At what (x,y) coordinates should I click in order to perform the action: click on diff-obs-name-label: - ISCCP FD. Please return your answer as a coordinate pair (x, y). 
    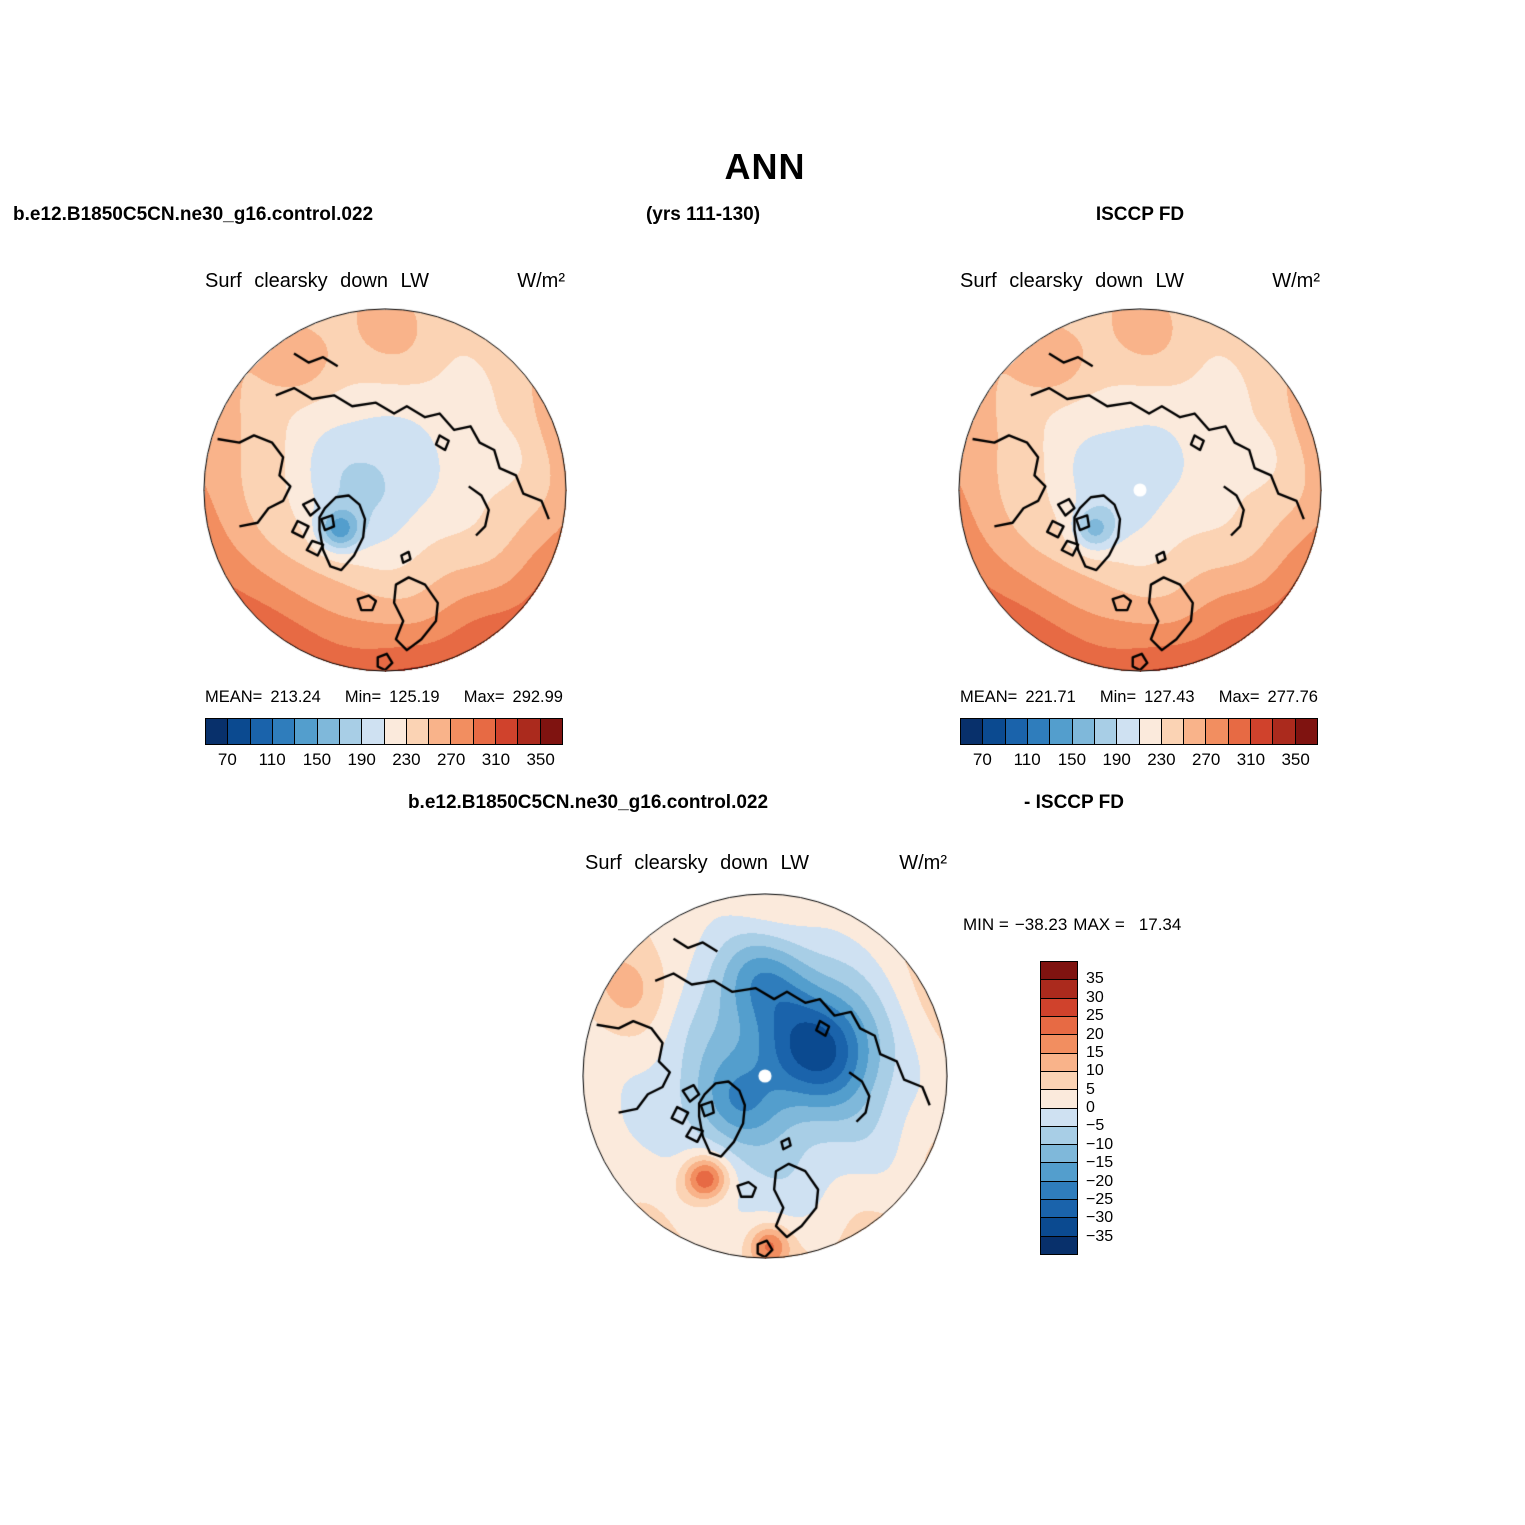
    Looking at the image, I should click on (1074, 802).